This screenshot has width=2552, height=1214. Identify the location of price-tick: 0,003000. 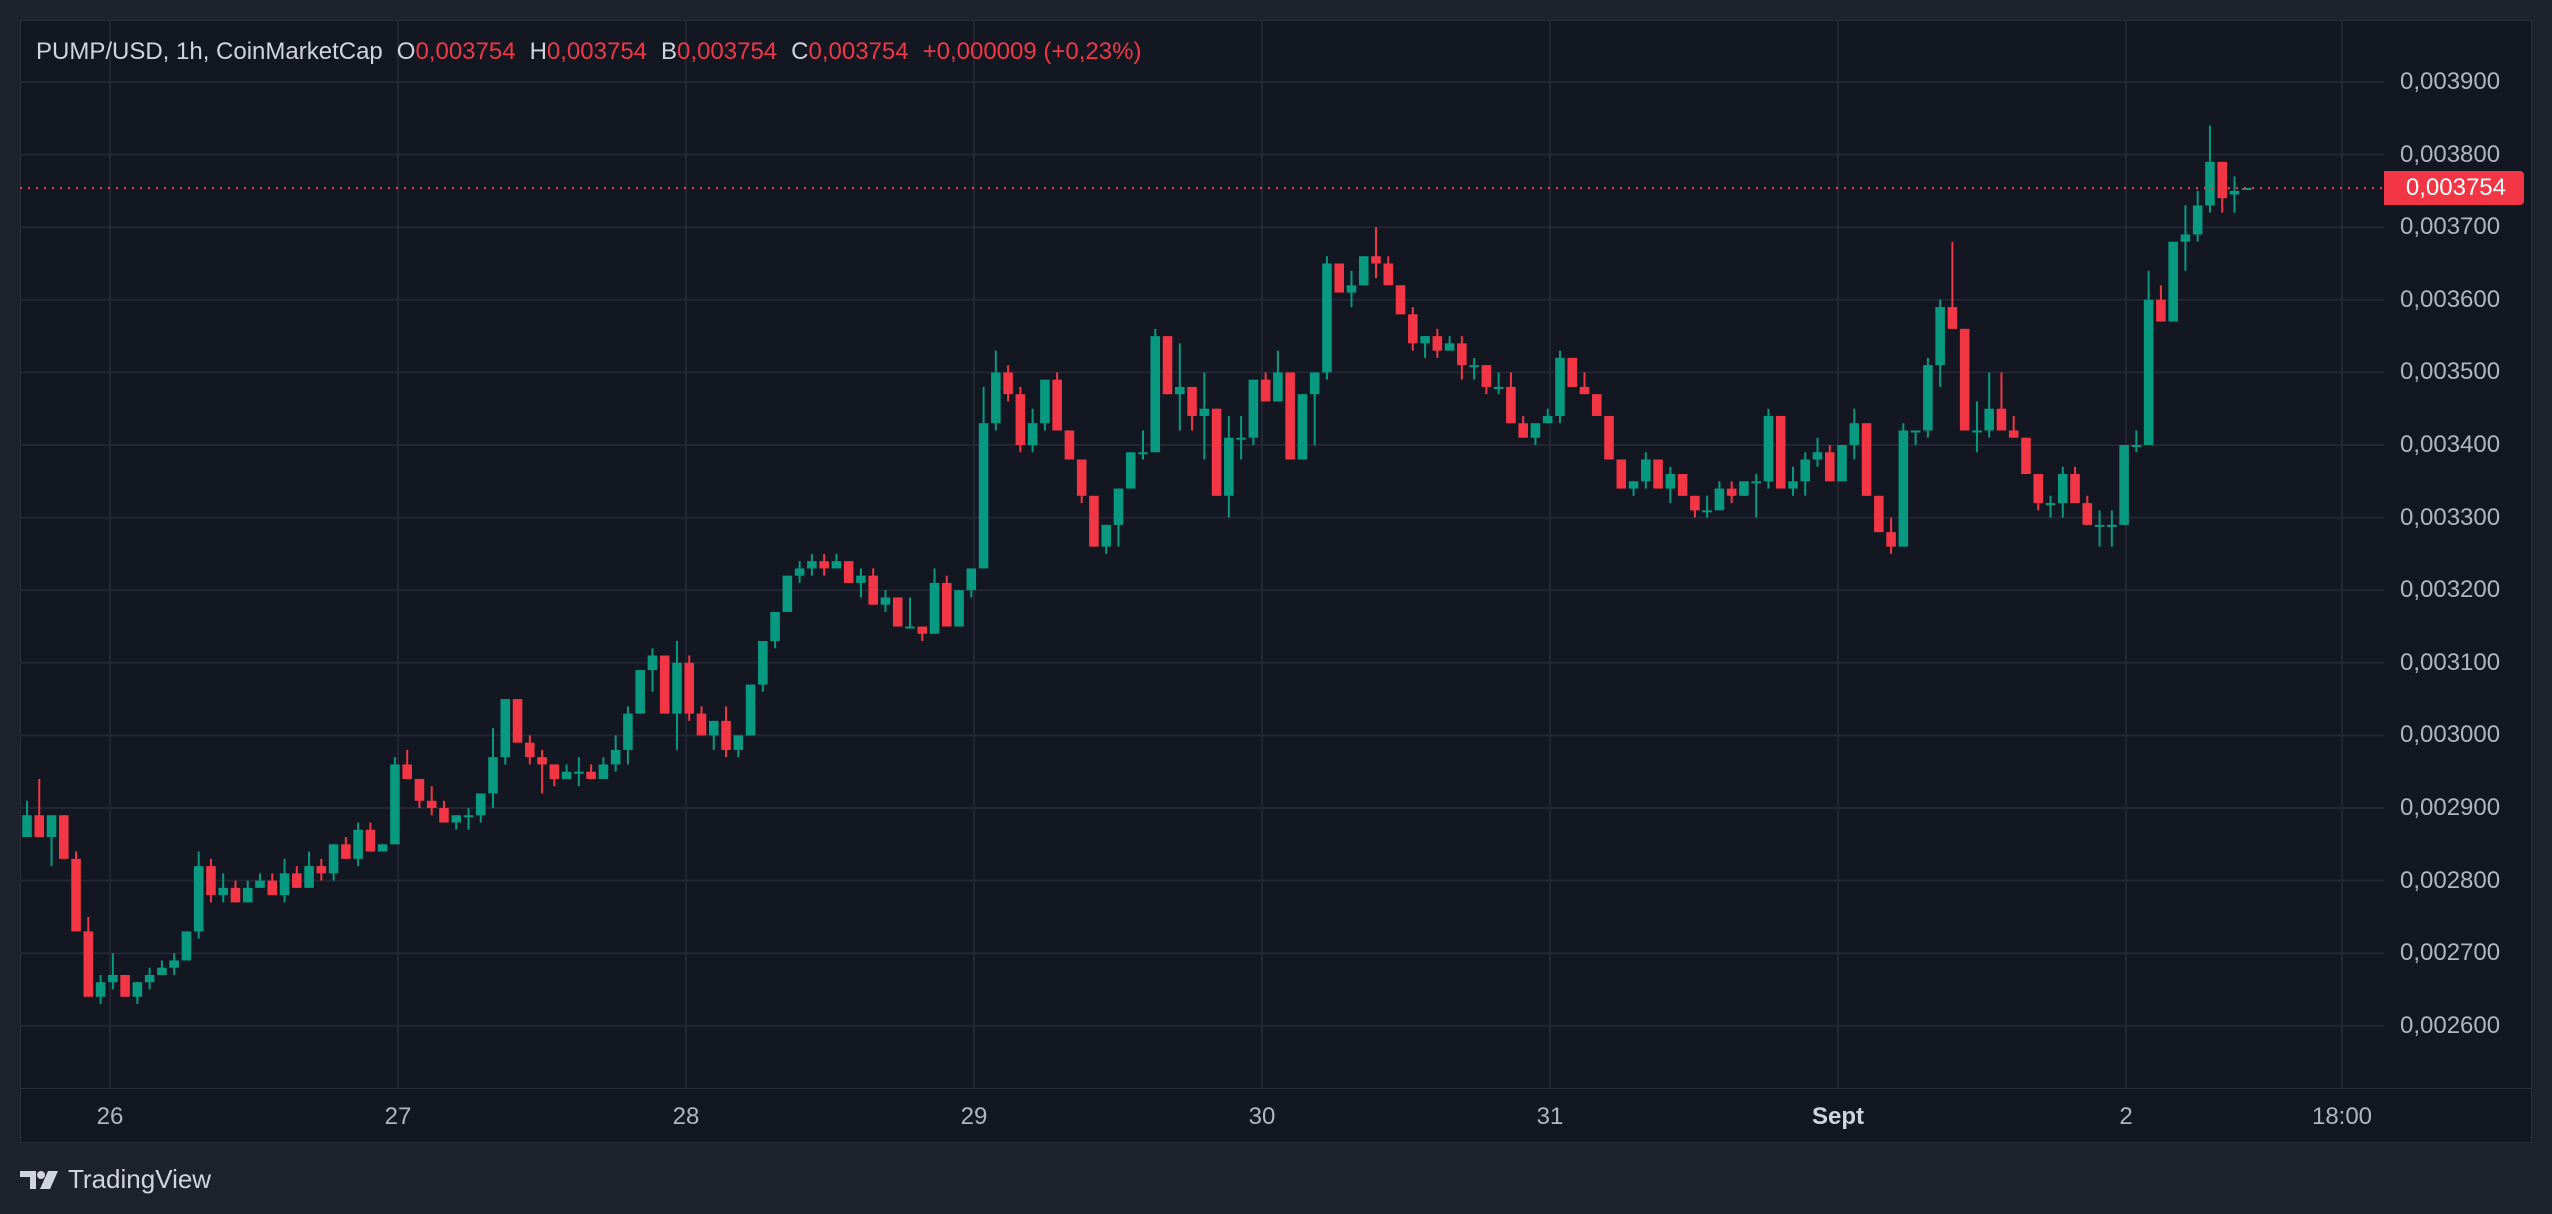
(2450, 735).